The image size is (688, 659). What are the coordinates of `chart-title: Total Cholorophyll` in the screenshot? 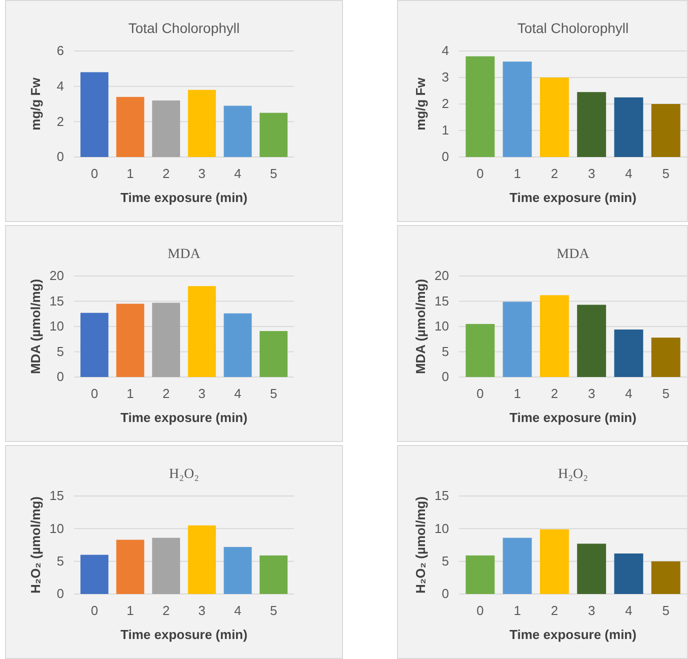 It's located at (184, 28).